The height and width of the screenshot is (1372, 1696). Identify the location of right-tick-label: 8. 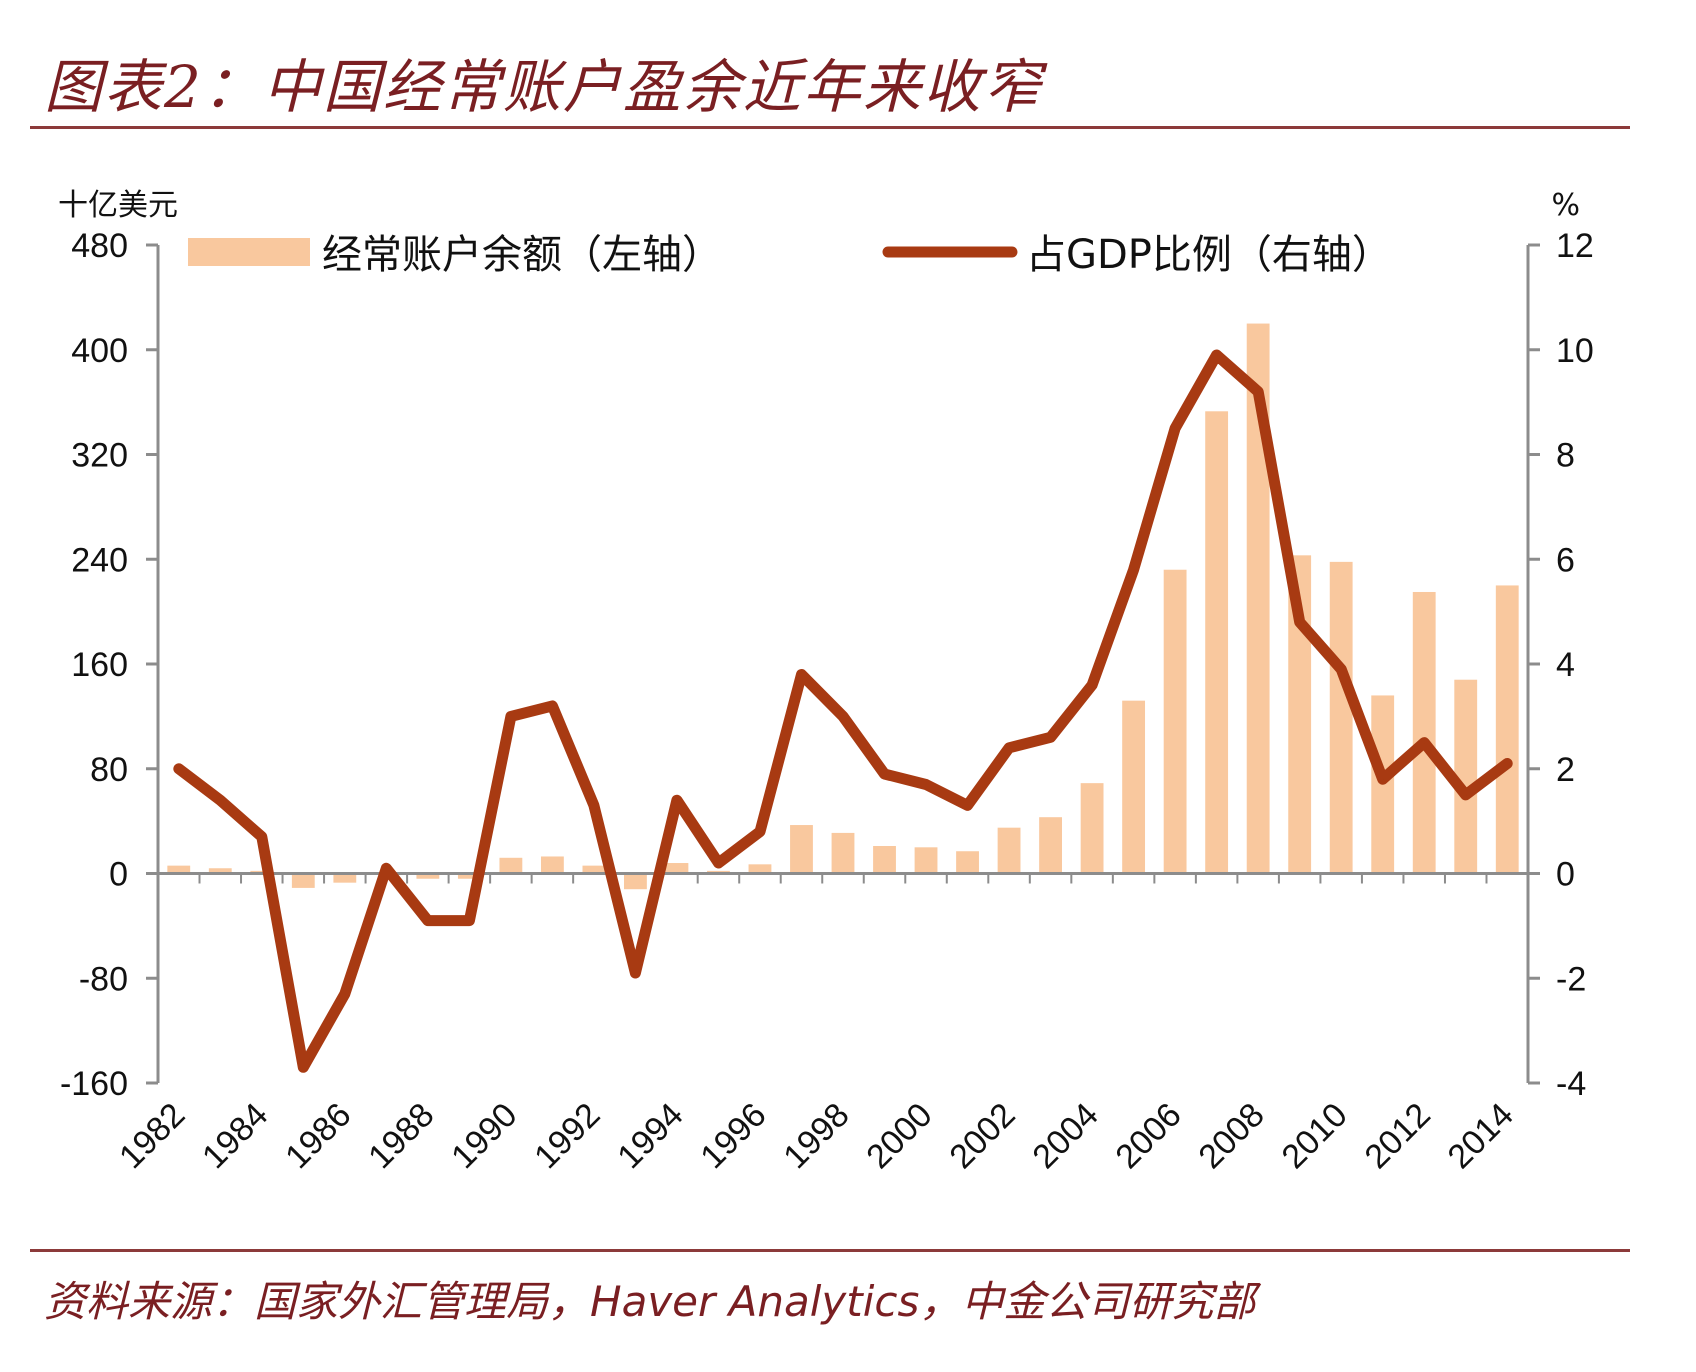
(1565, 456).